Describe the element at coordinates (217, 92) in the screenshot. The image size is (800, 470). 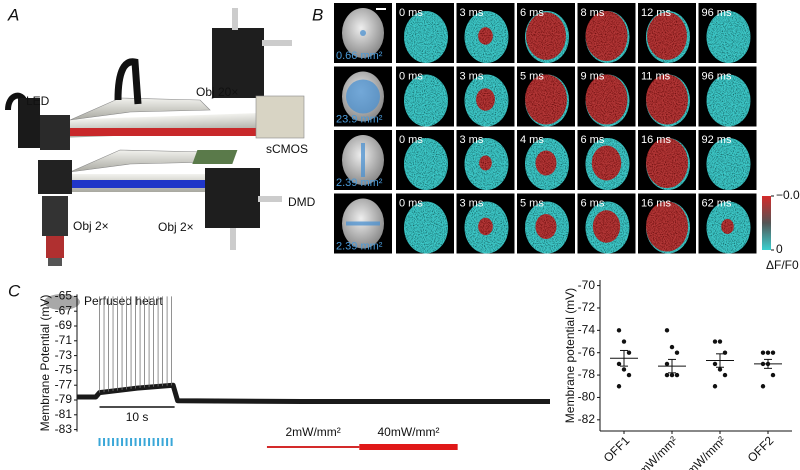
I see `component-label: Obj 20×` at that location.